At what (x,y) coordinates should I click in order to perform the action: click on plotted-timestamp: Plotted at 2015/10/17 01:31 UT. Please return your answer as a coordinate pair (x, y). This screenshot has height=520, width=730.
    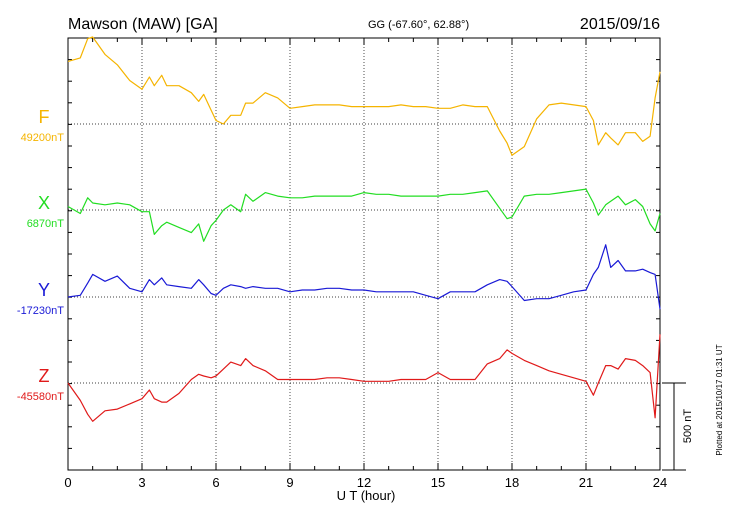
    Looking at the image, I should click on (719, 399).